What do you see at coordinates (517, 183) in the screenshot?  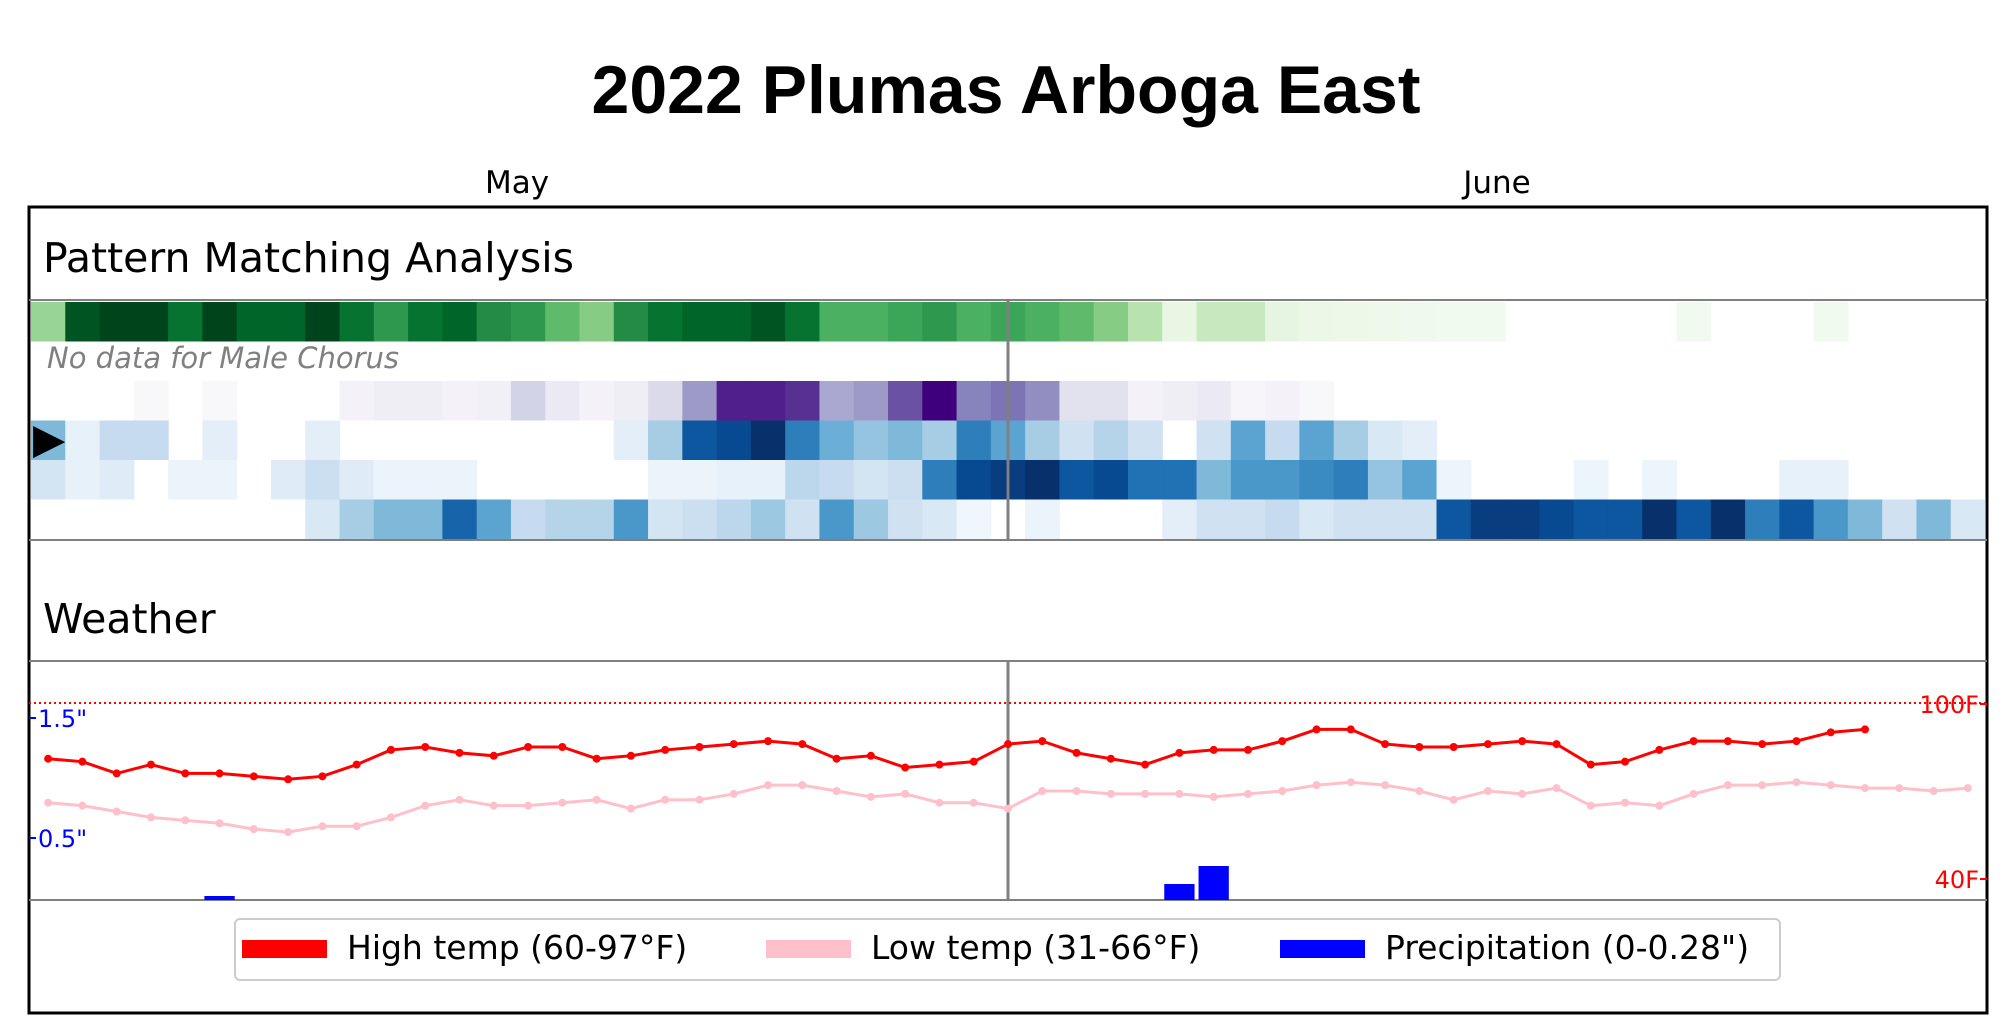 I see `month-label-may: May` at bounding box center [517, 183].